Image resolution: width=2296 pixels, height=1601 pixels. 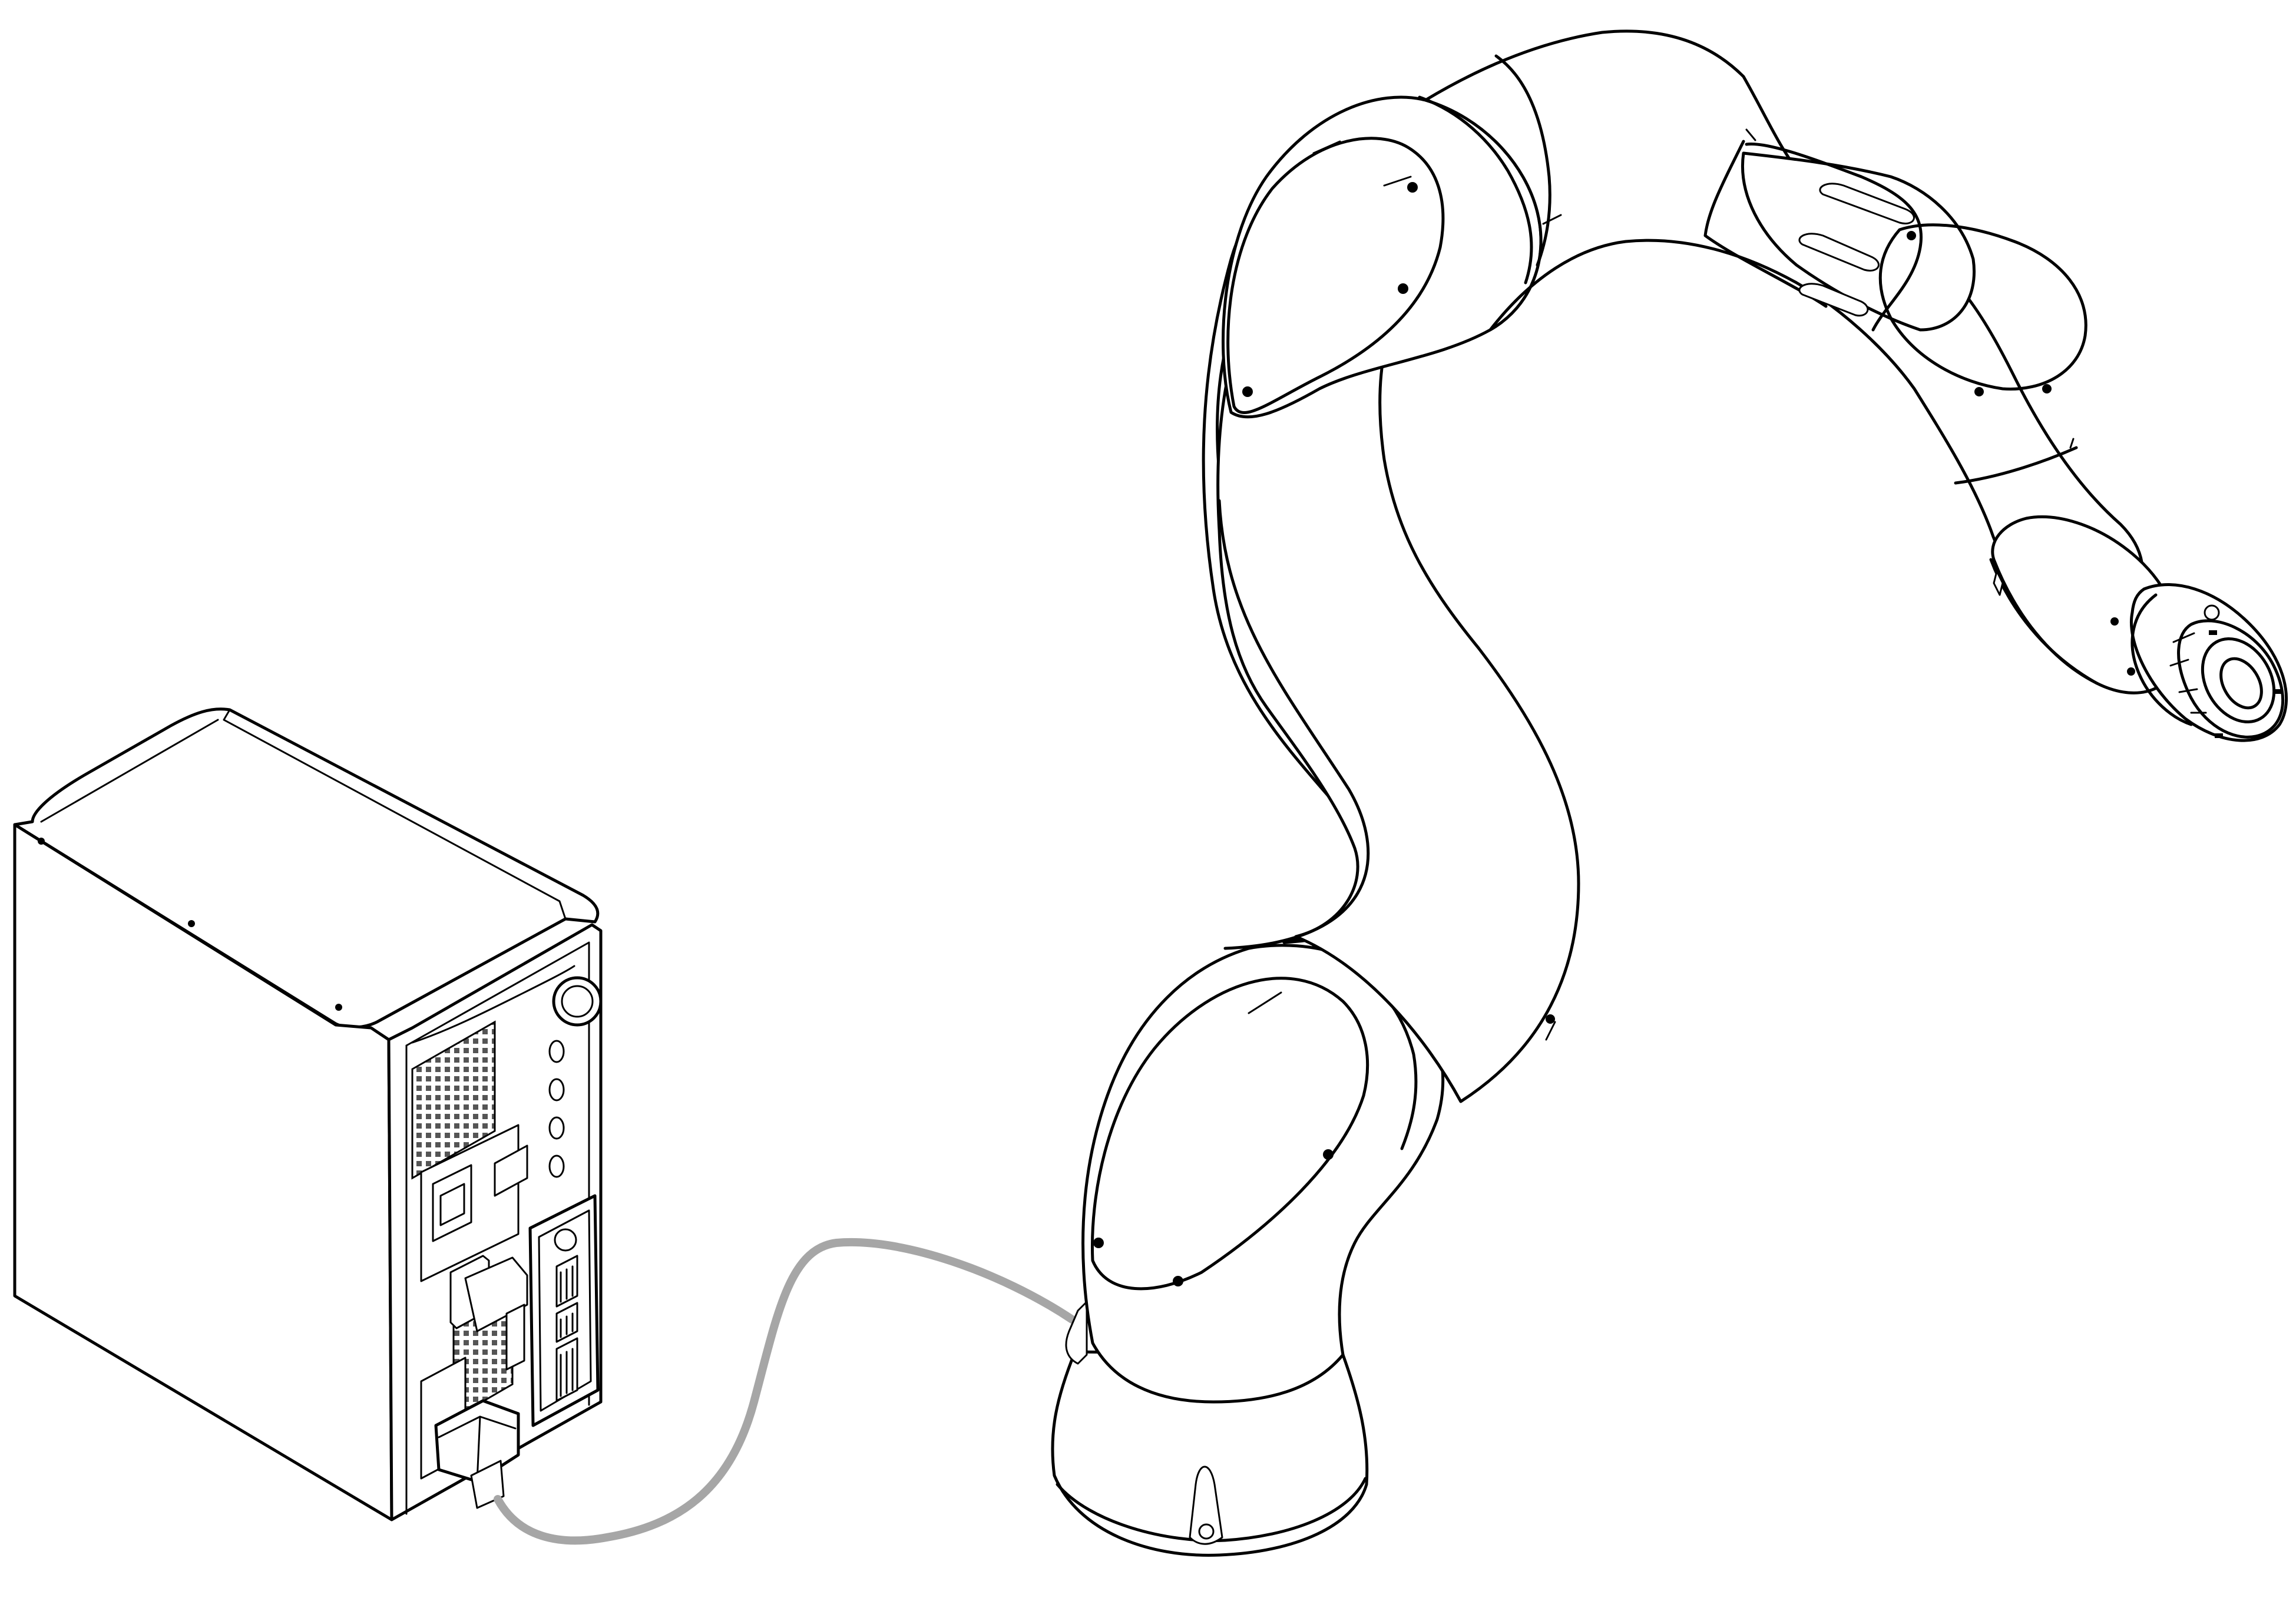 What do you see at coordinates (453, 1100) in the screenshot?
I see `vent-grille-upper` at bounding box center [453, 1100].